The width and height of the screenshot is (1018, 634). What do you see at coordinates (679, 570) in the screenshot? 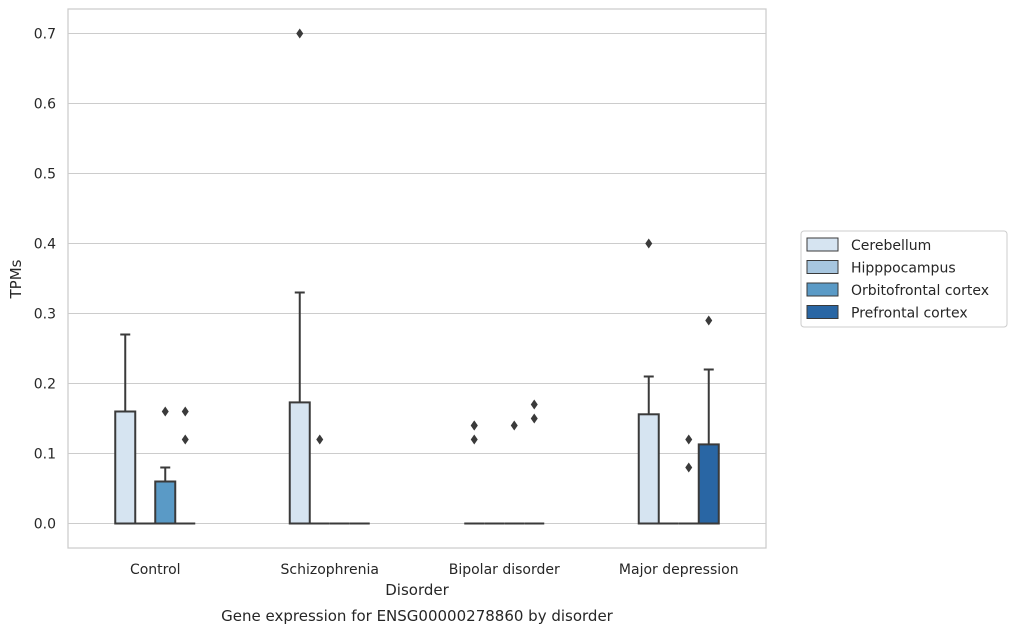
I see `x-tick-label: Major depression` at bounding box center [679, 570].